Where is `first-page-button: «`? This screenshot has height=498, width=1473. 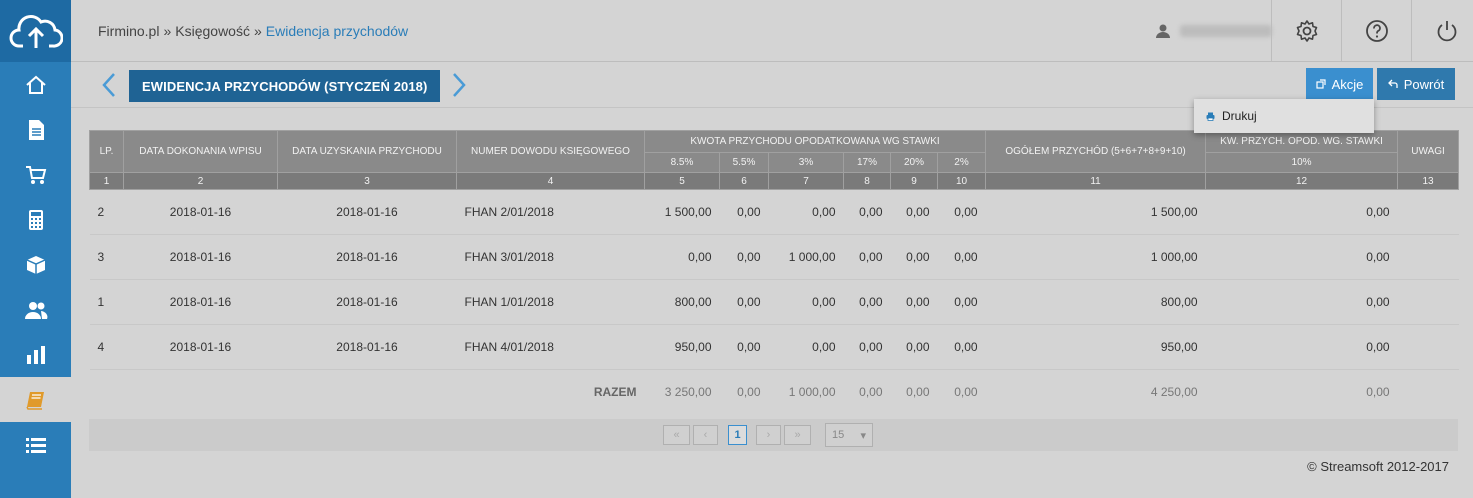 first-page-button: « is located at coordinates (676, 435).